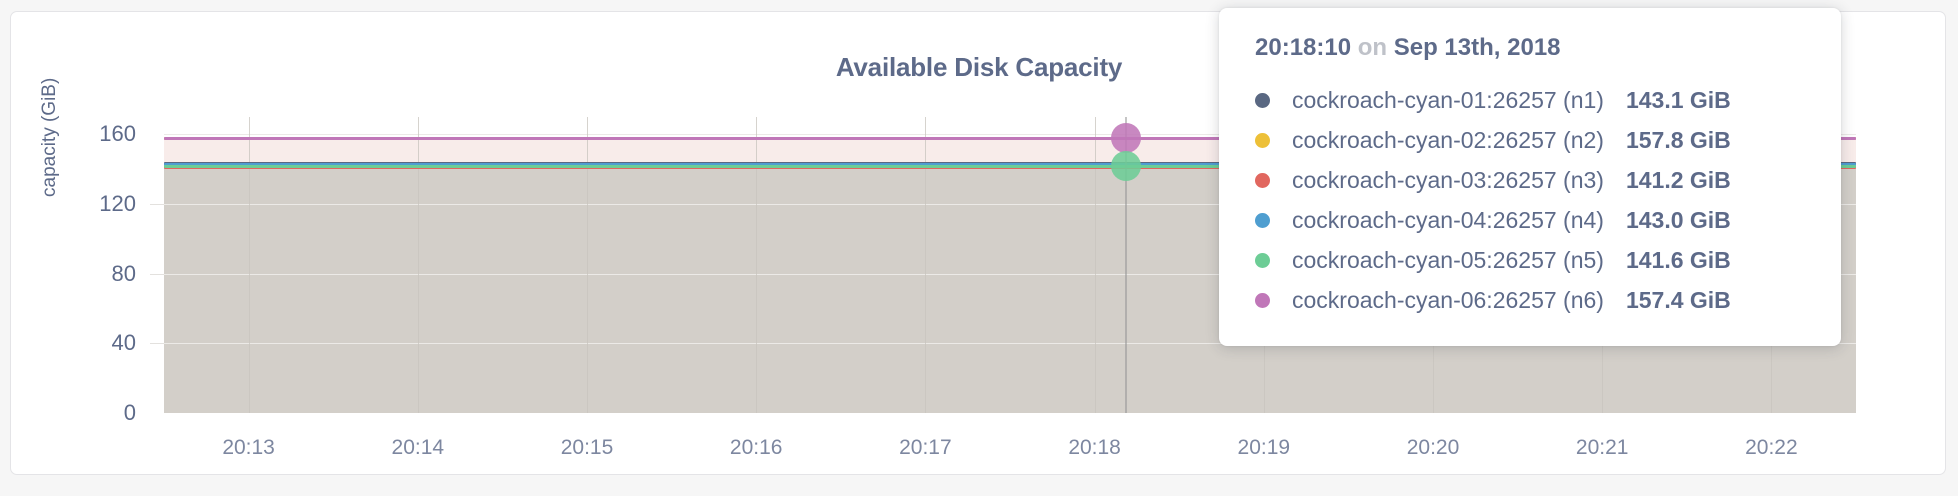 This screenshot has width=1958, height=496. What do you see at coordinates (587, 447) in the screenshot?
I see `x-tick-label: 20:15` at bounding box center [587, 447].